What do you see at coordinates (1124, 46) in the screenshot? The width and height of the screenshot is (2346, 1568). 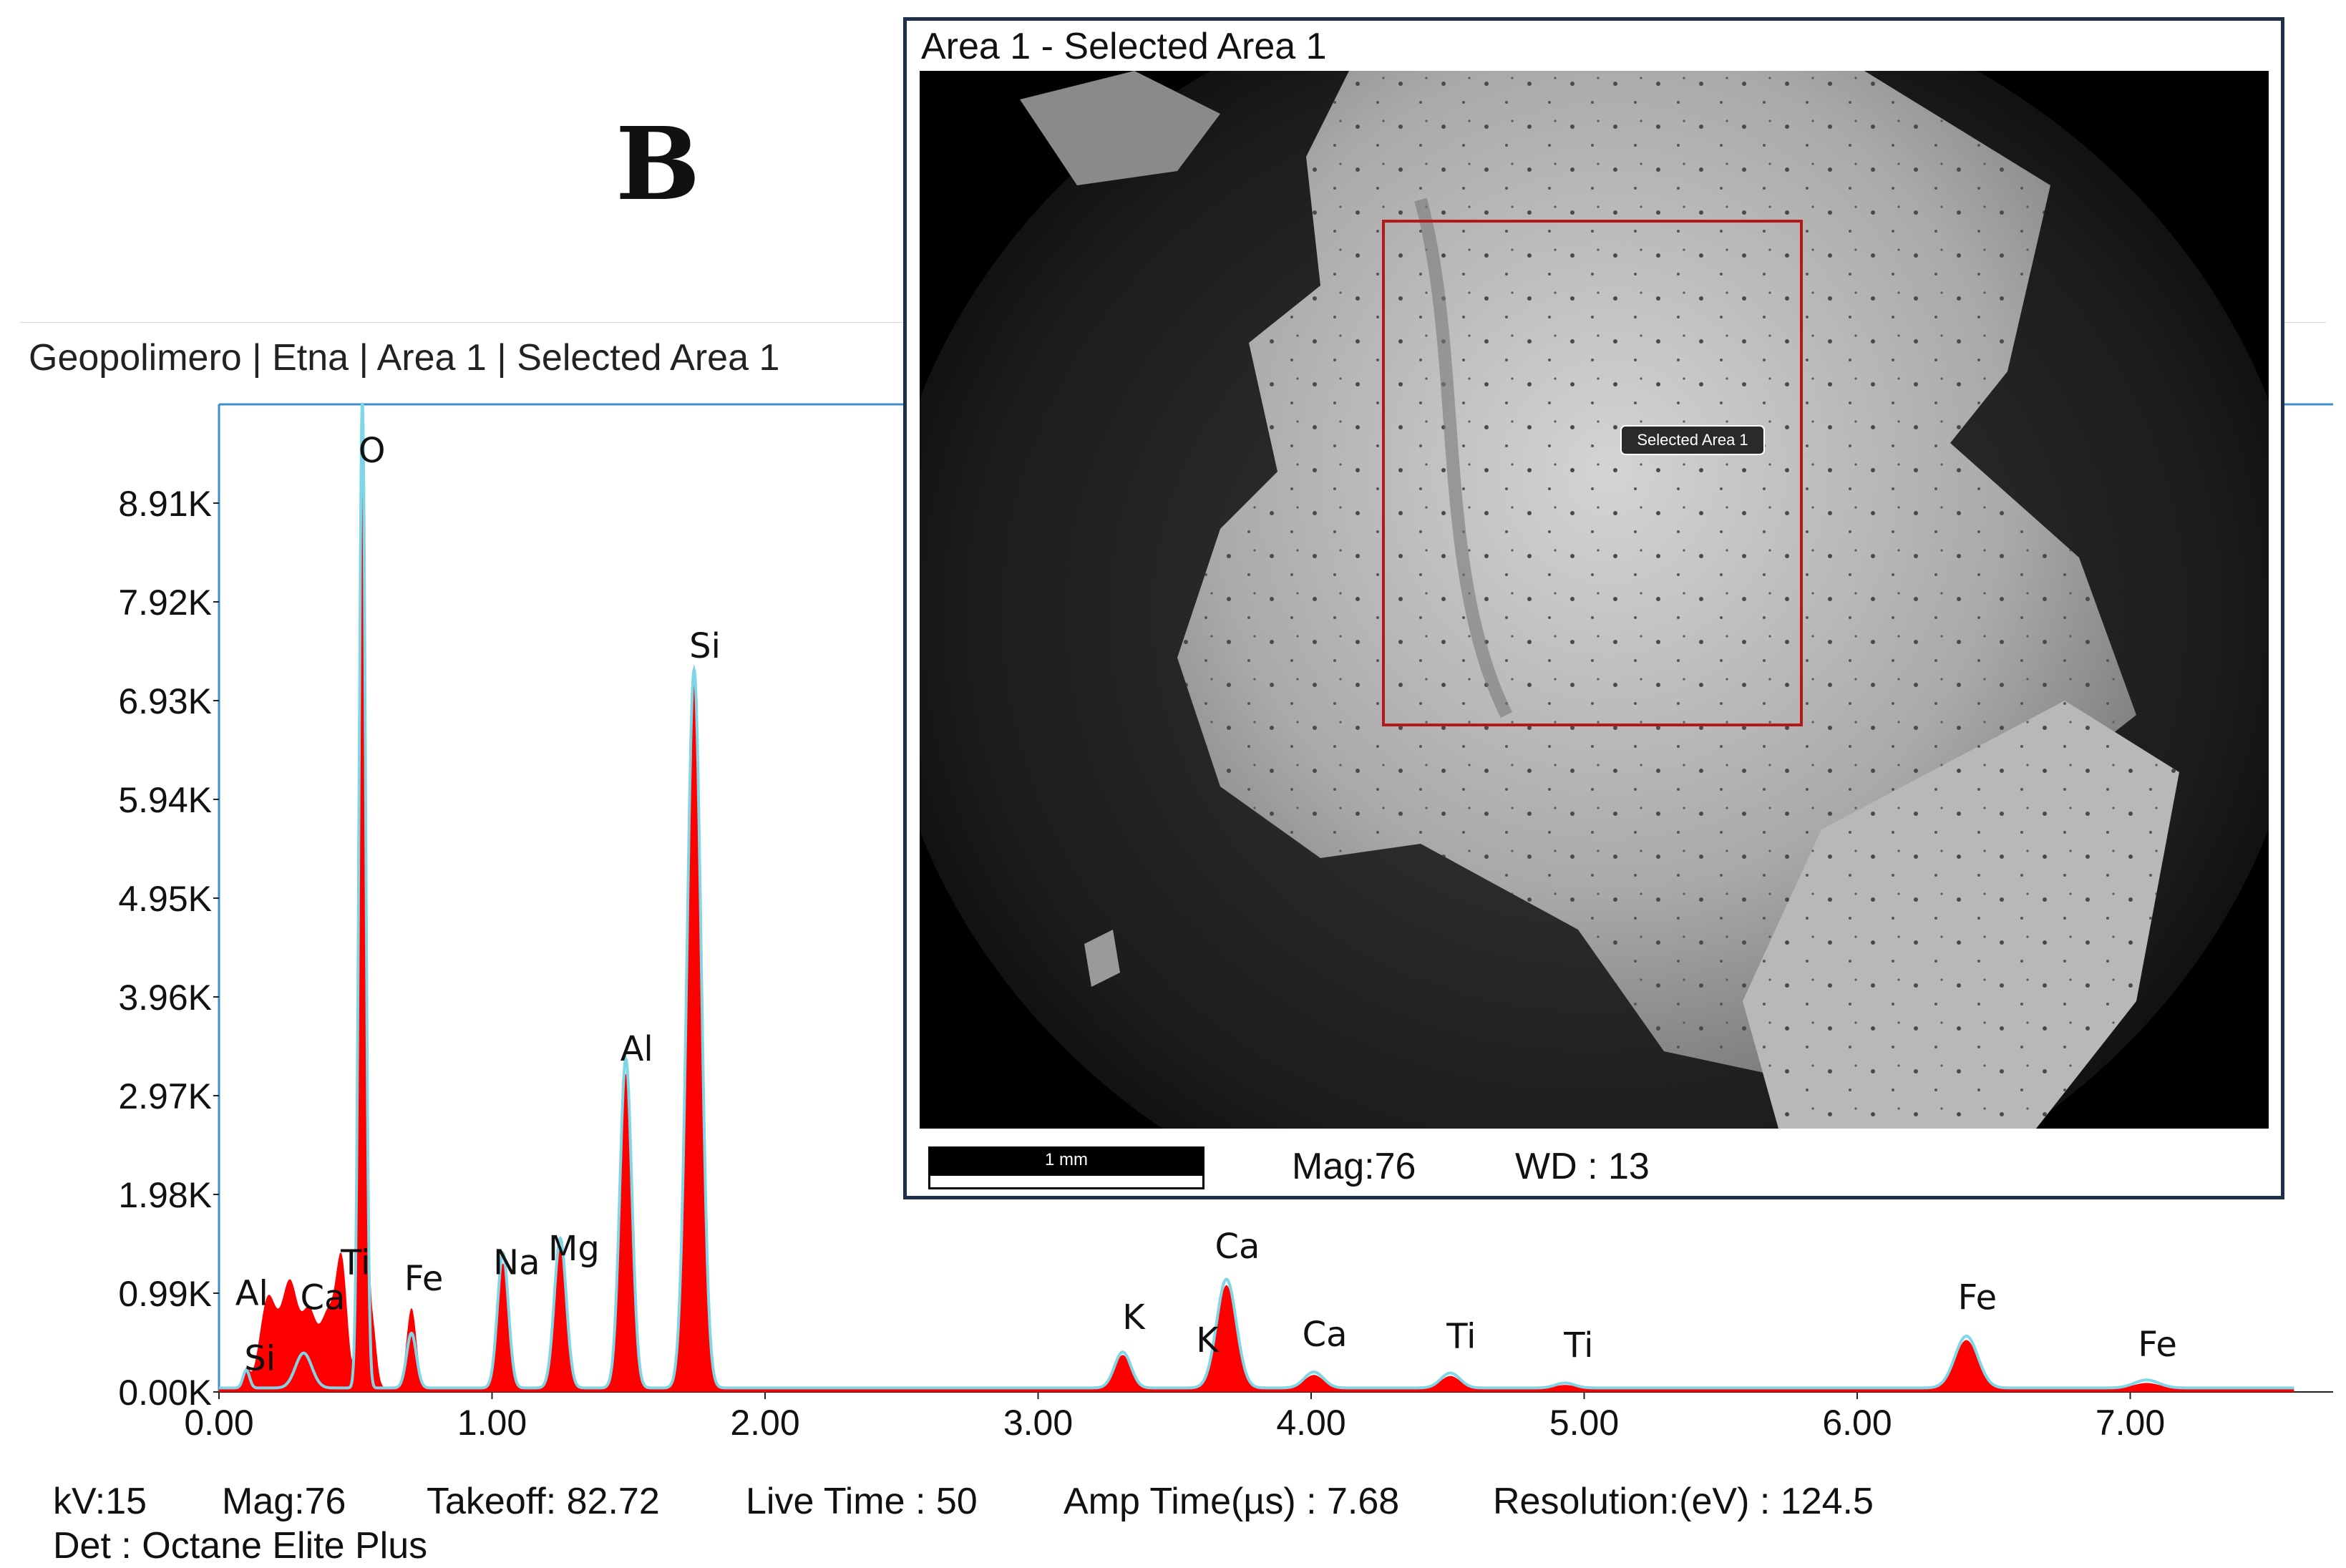 I see `sem-window-title: Area 1 - Selected Area 1` at bounding box center [1124, 46].